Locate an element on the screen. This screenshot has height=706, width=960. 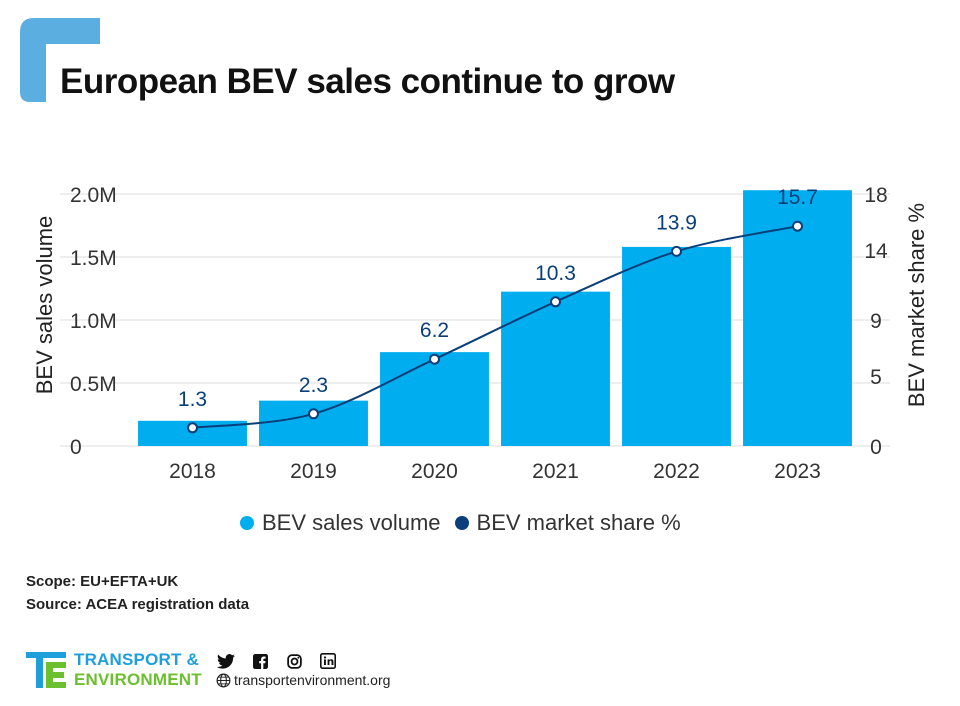
share-data-label: 1.3 is located at coordinates (192, 399).